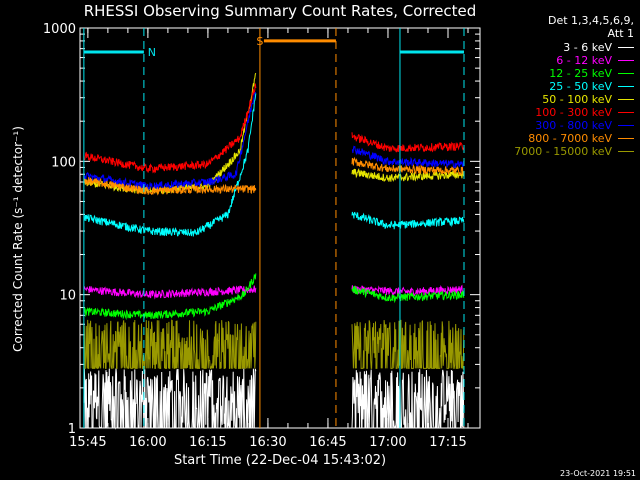 The image size is (640, 480). I want to click on legend-item: 50 - 100 keV, so click(574, 99).